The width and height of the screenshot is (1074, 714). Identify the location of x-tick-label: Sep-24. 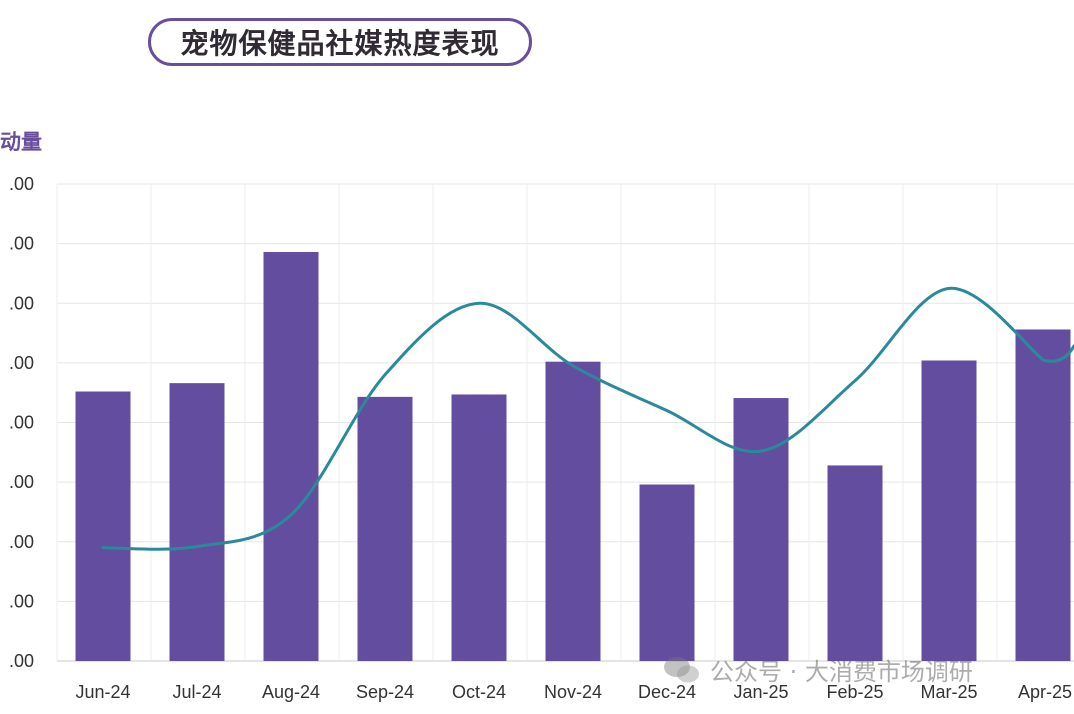
(385, 692).